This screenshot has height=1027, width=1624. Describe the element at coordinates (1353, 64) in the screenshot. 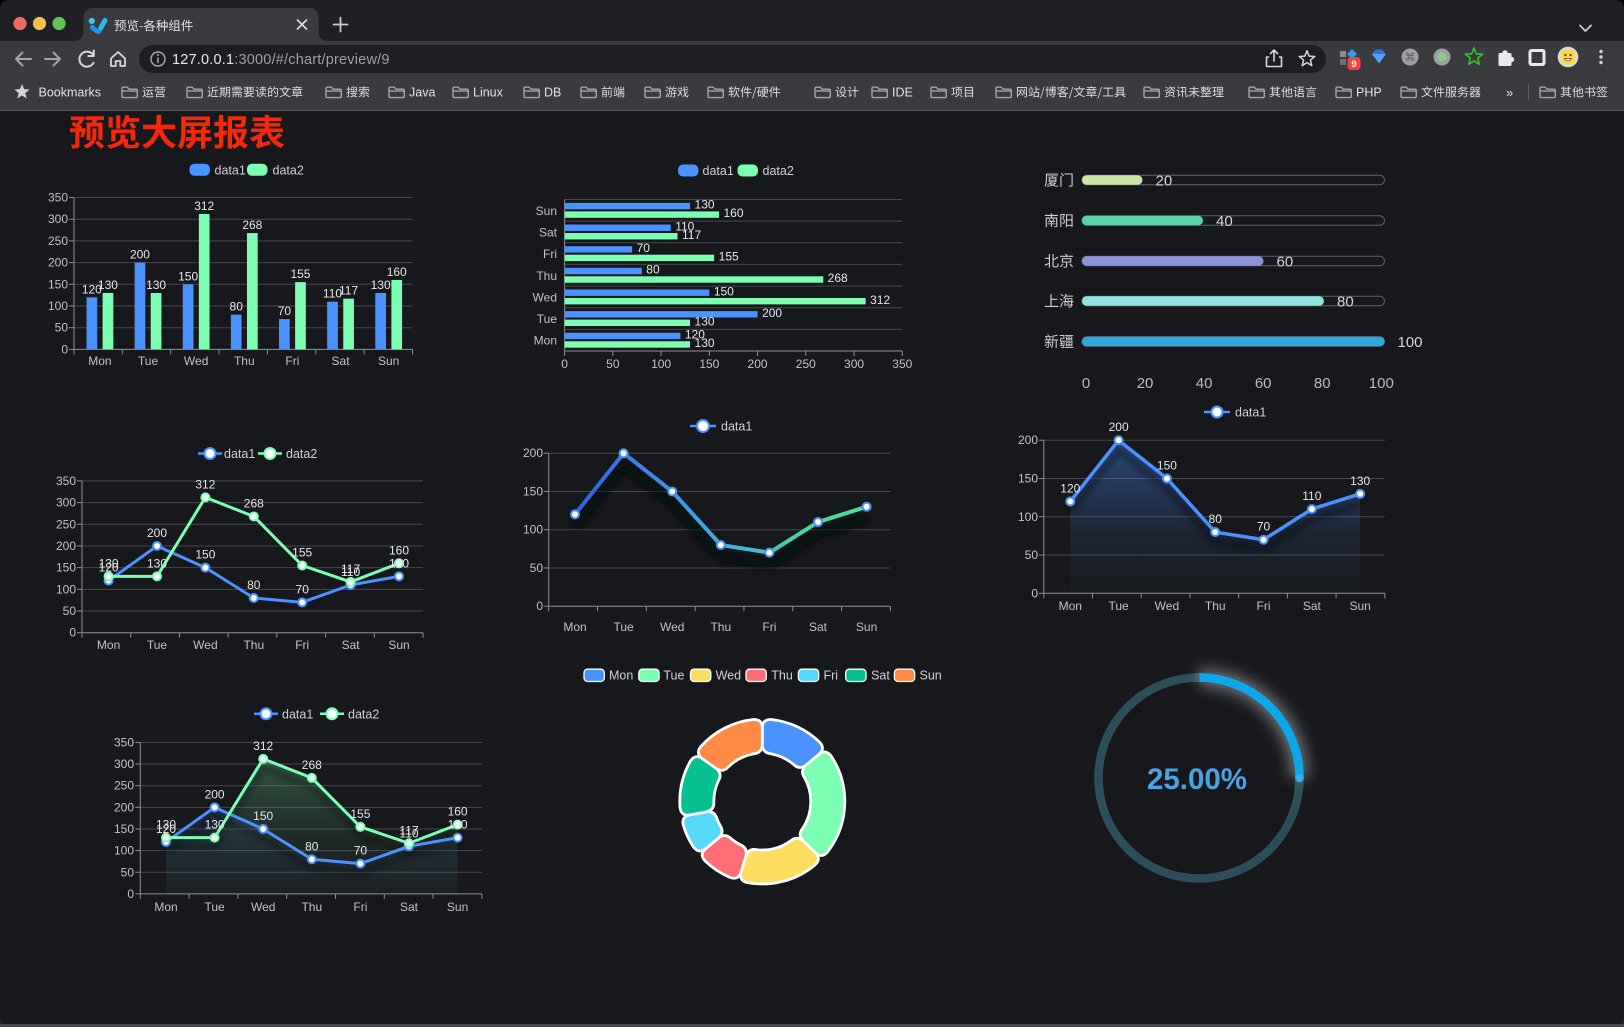

I see `svg-text: 9` at that location.